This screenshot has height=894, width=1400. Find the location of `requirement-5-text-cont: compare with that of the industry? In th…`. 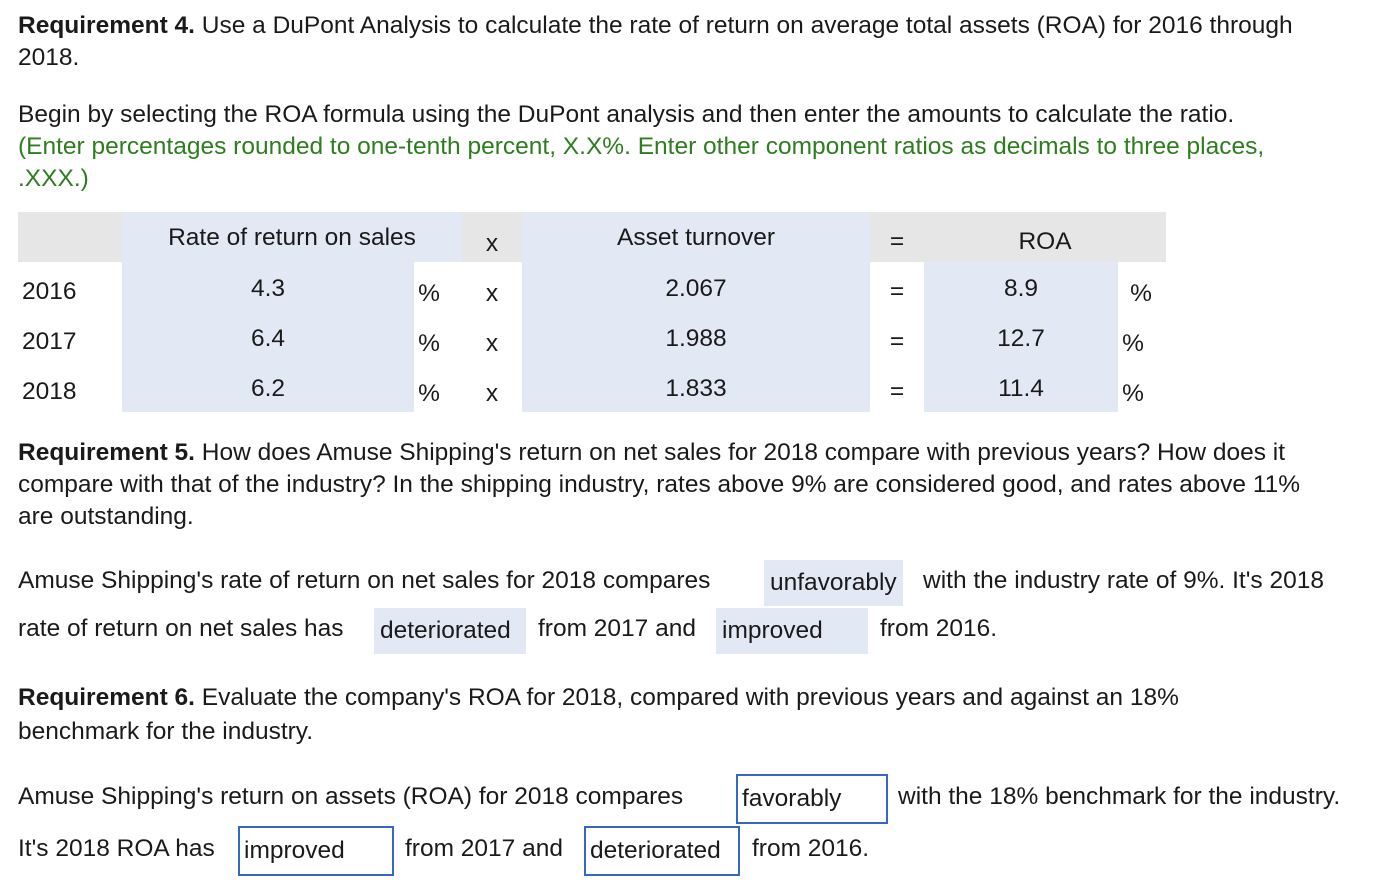

requirement-5-text-cont: compare with that of the industry? In th… is located at coordinates (659, 484).